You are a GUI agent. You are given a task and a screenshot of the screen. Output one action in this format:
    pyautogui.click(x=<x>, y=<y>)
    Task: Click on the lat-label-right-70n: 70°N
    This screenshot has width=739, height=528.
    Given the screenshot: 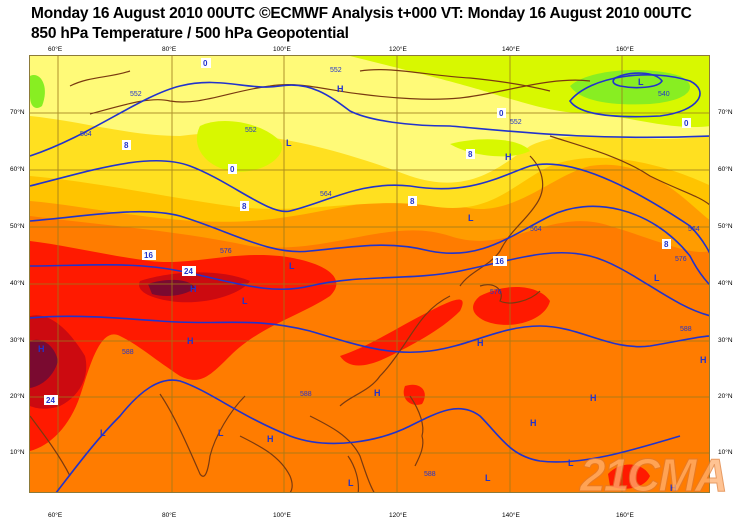 What is the action you would take?
    pyautogui.click(x=725, y=112)
    